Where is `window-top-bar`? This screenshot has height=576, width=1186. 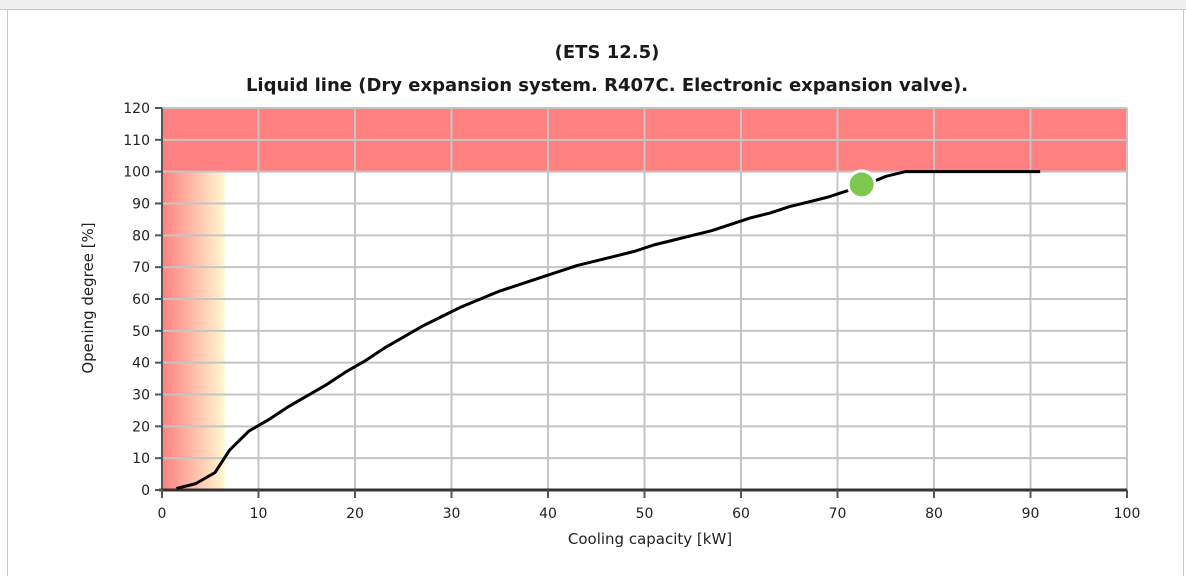 window-top-bar is located at coordinates (593, 5).